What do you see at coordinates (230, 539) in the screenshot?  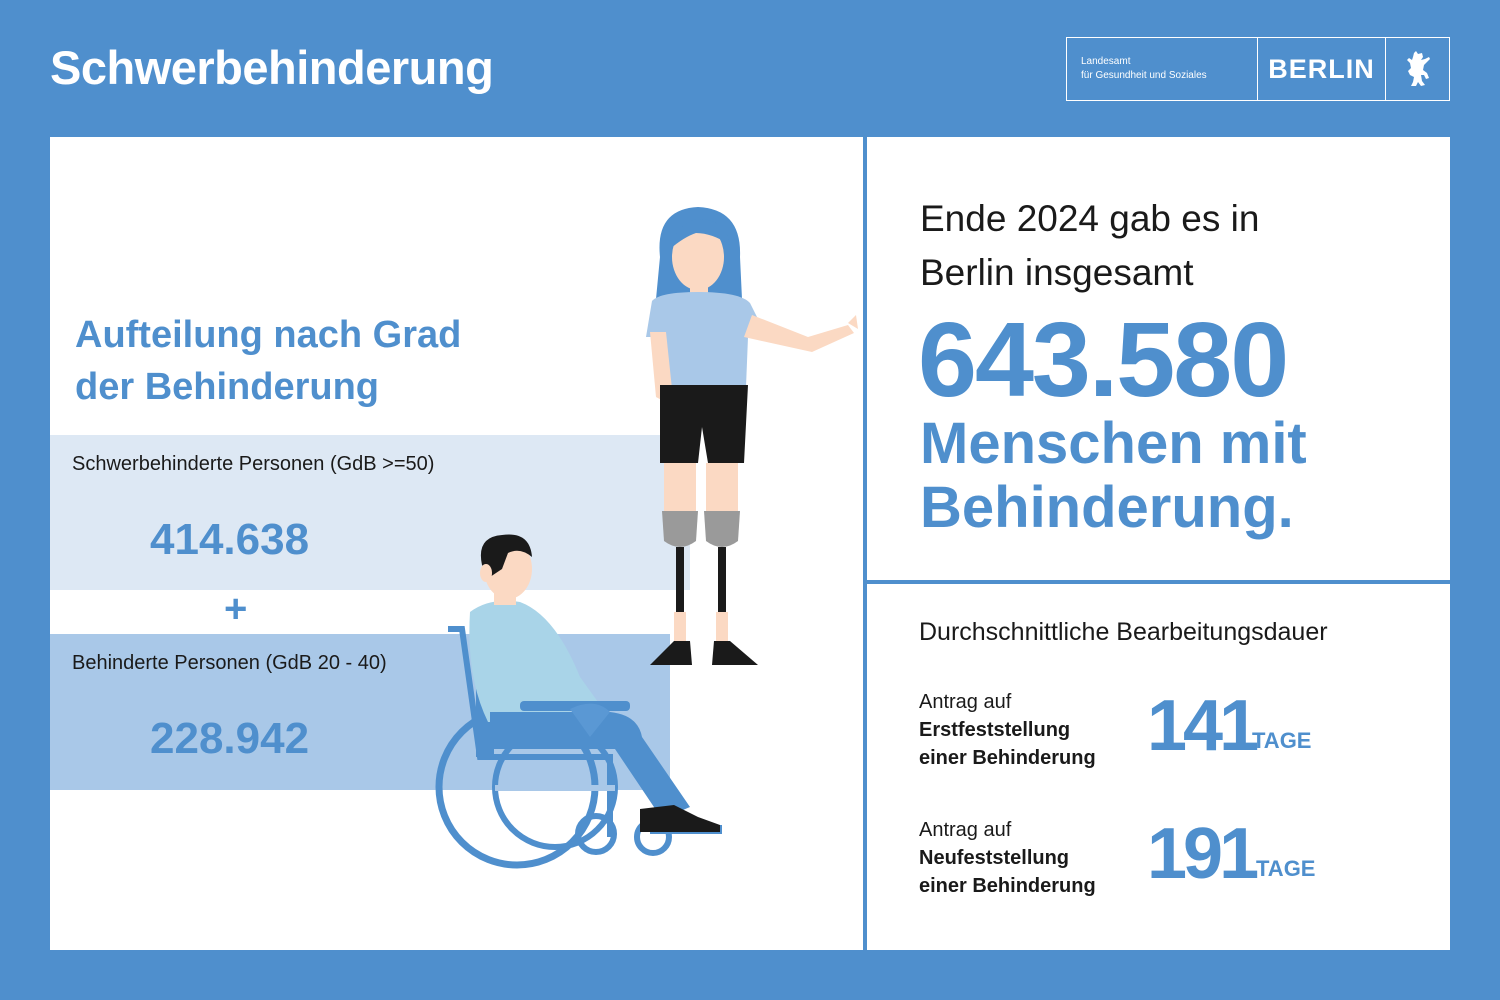 I see `severe-disability-count: 414.638` at bounding box center [230, 539].